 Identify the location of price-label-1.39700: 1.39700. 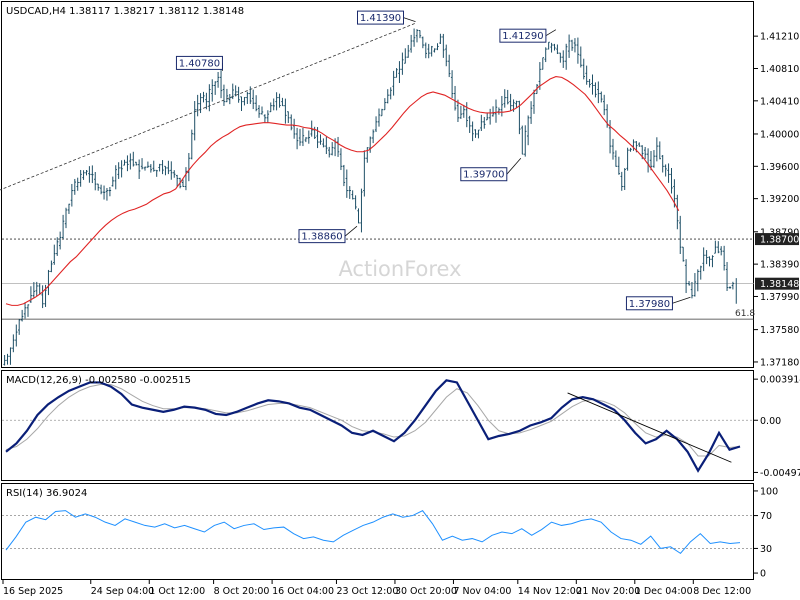
(491, 169).